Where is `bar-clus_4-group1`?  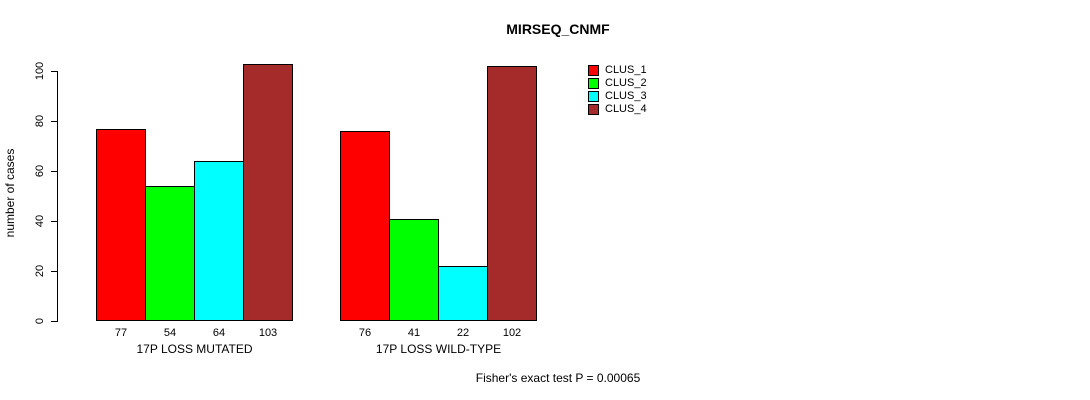
bar-clus_4-group1 is located at coordinates (268, 192).